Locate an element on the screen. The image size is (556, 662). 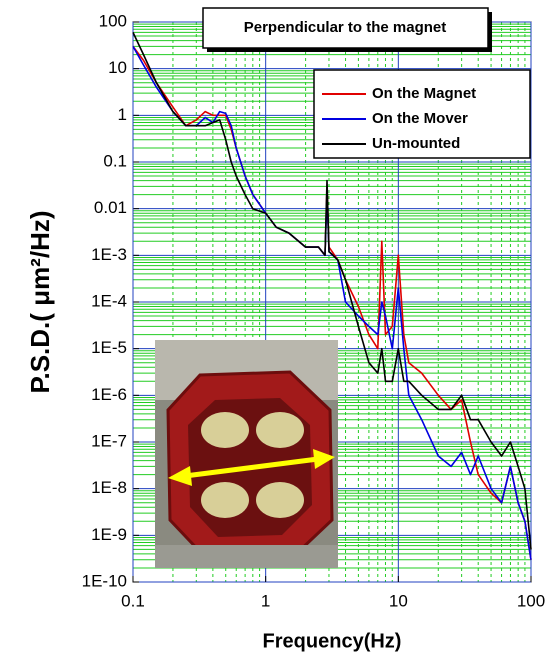
legend-label: On the Mover is located at coordinates (420, 118).